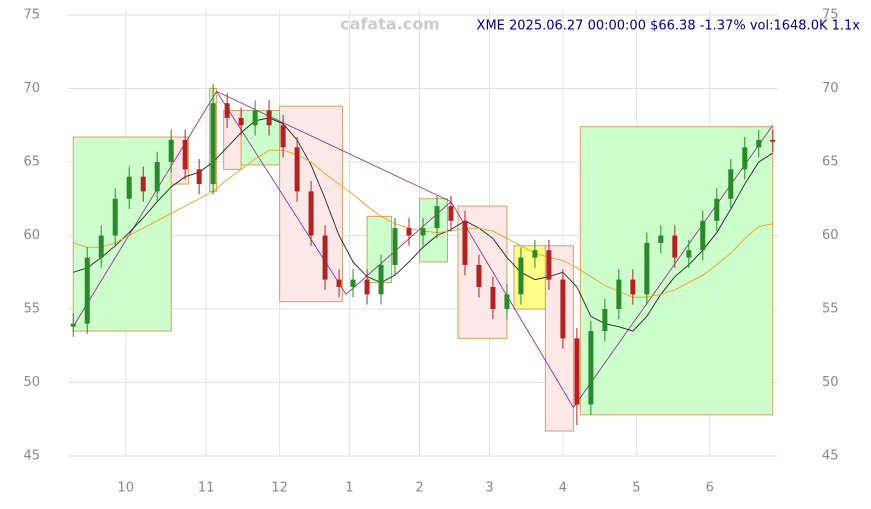 This screenshot has width=871, height=509. What do you see at coordinates (830, 309) in the screenshot?
I see `y-tick-label-right: 55` at bounding box center [830, 309].